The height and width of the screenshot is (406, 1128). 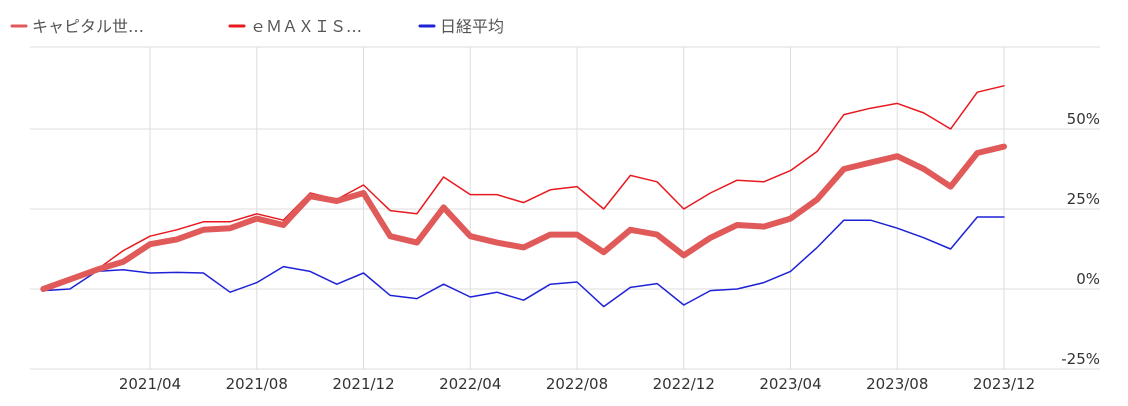 I want to click on x-tick-label: 2021/04, so click(x=150, y=384).